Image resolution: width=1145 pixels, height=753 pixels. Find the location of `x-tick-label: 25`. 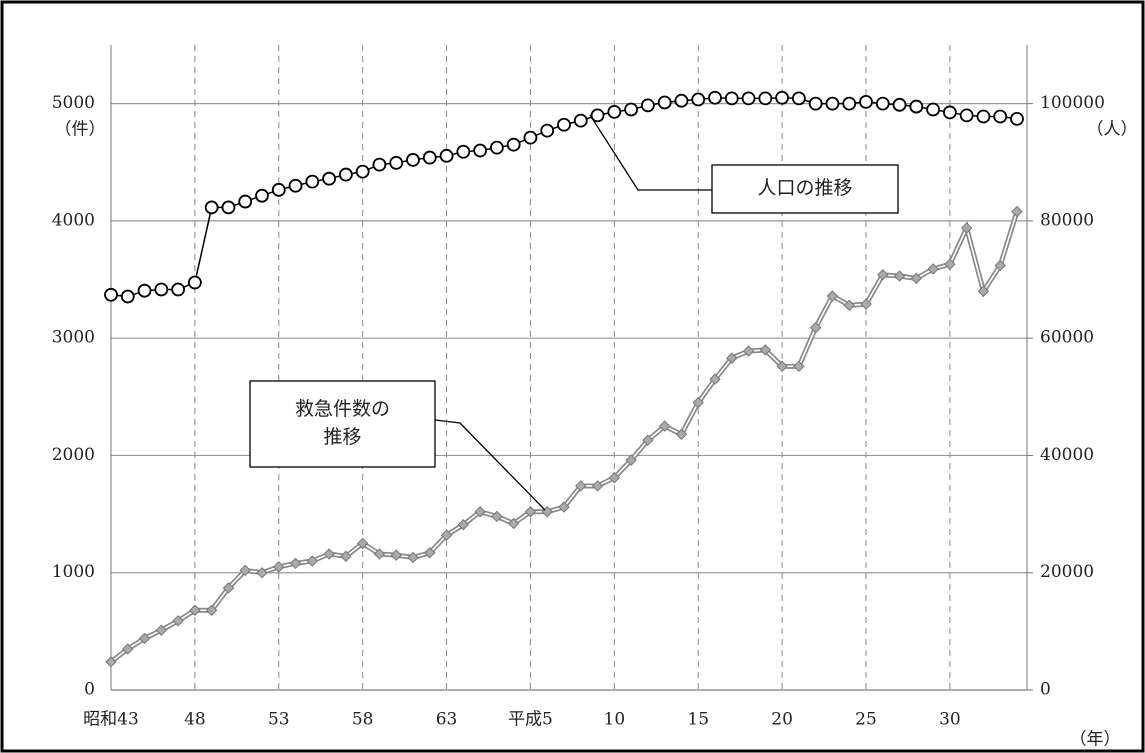

x-tick-label: 25 is located at coordinates (866, 720).